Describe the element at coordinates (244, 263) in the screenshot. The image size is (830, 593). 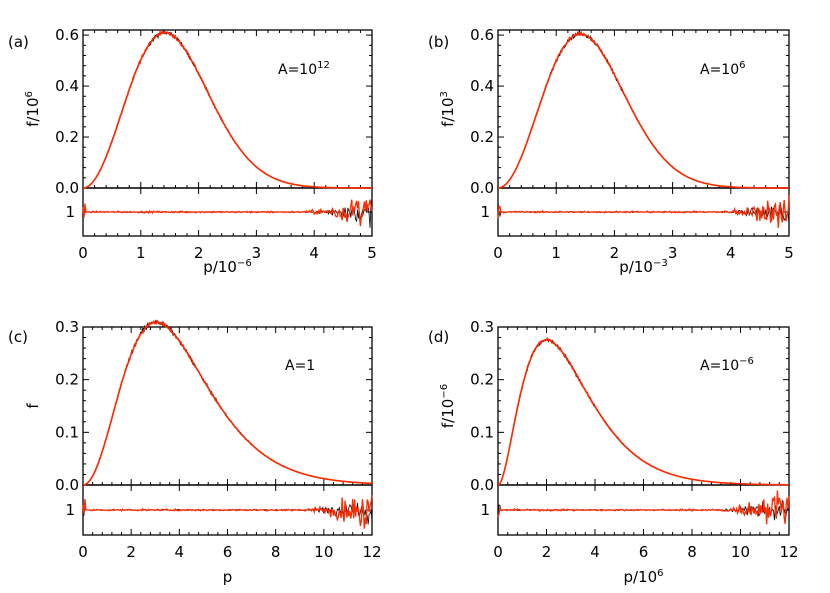
I see `x-axis-label-exponent: −6` at that location.